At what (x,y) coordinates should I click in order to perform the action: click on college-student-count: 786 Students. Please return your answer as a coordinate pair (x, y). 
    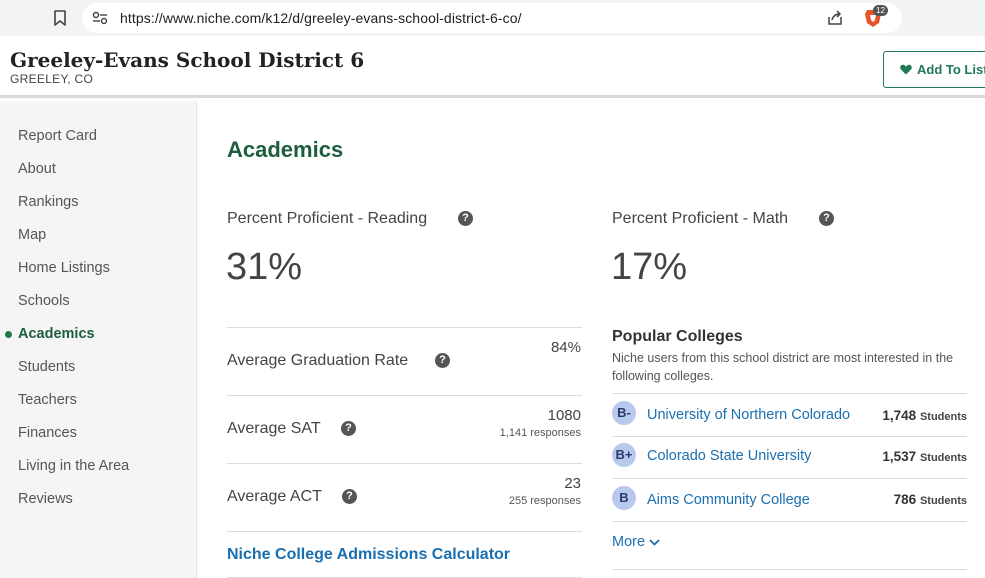
    Looking at the image, I should click on (930, 499).